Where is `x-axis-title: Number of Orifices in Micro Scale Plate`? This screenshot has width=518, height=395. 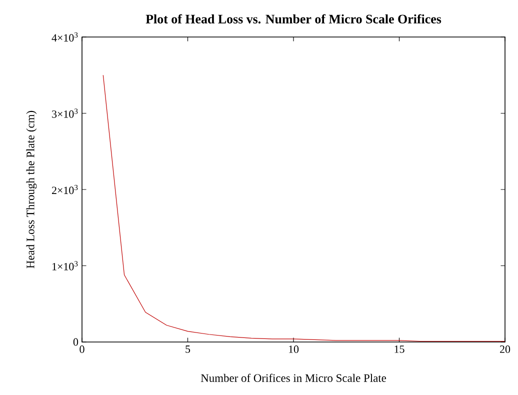 x-axis-title: Number of Orifices in Micro Scale Plate is located at coordinates (293, 378).